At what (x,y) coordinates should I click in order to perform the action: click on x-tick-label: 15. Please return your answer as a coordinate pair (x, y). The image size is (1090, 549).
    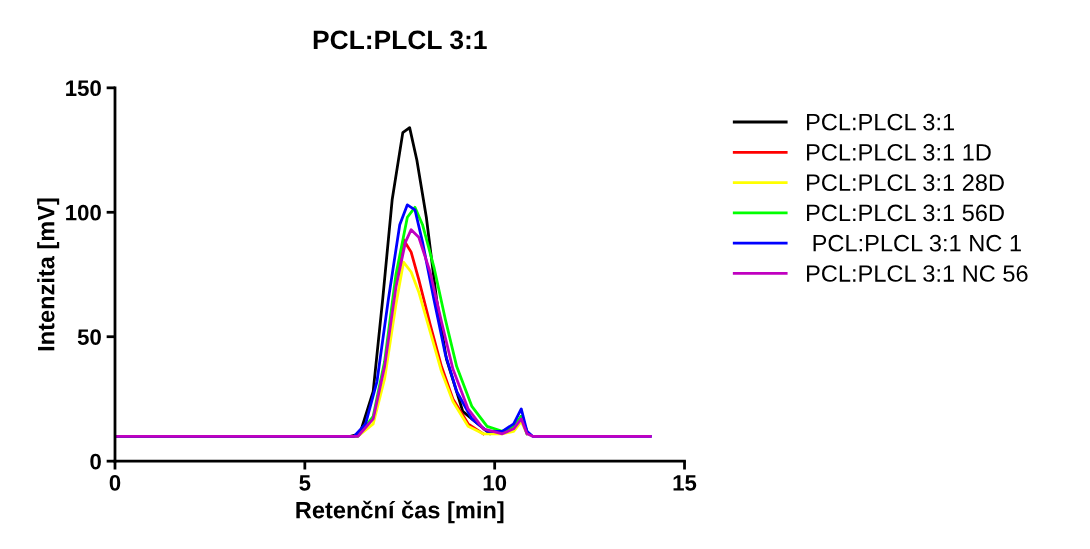
    Looking at the image, I should click on (685, 483).